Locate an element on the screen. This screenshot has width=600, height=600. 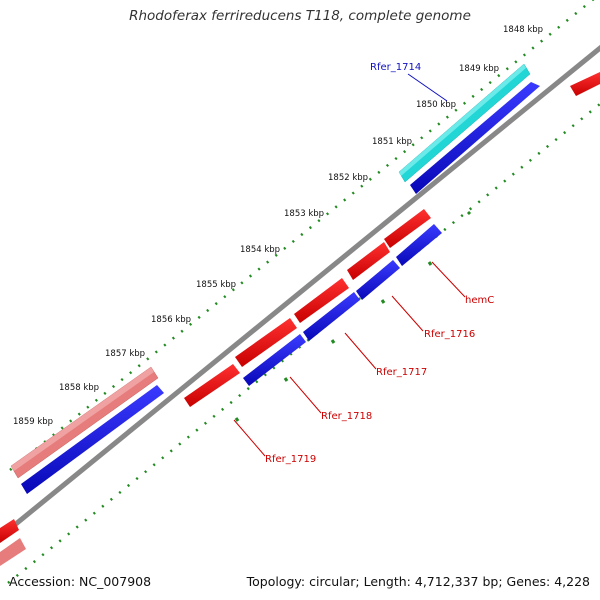
tick-label: 1857 kbp is located at coordinates (125, 354).